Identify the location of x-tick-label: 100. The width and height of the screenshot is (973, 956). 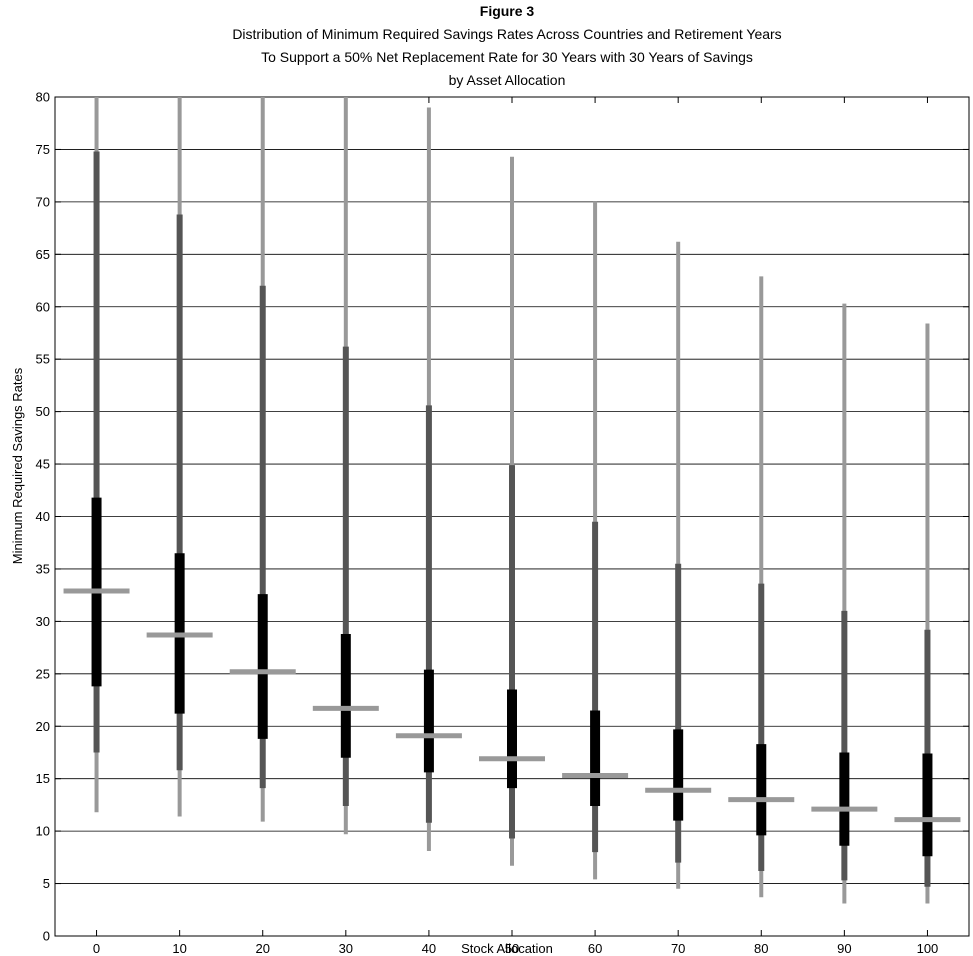
(928, 948).